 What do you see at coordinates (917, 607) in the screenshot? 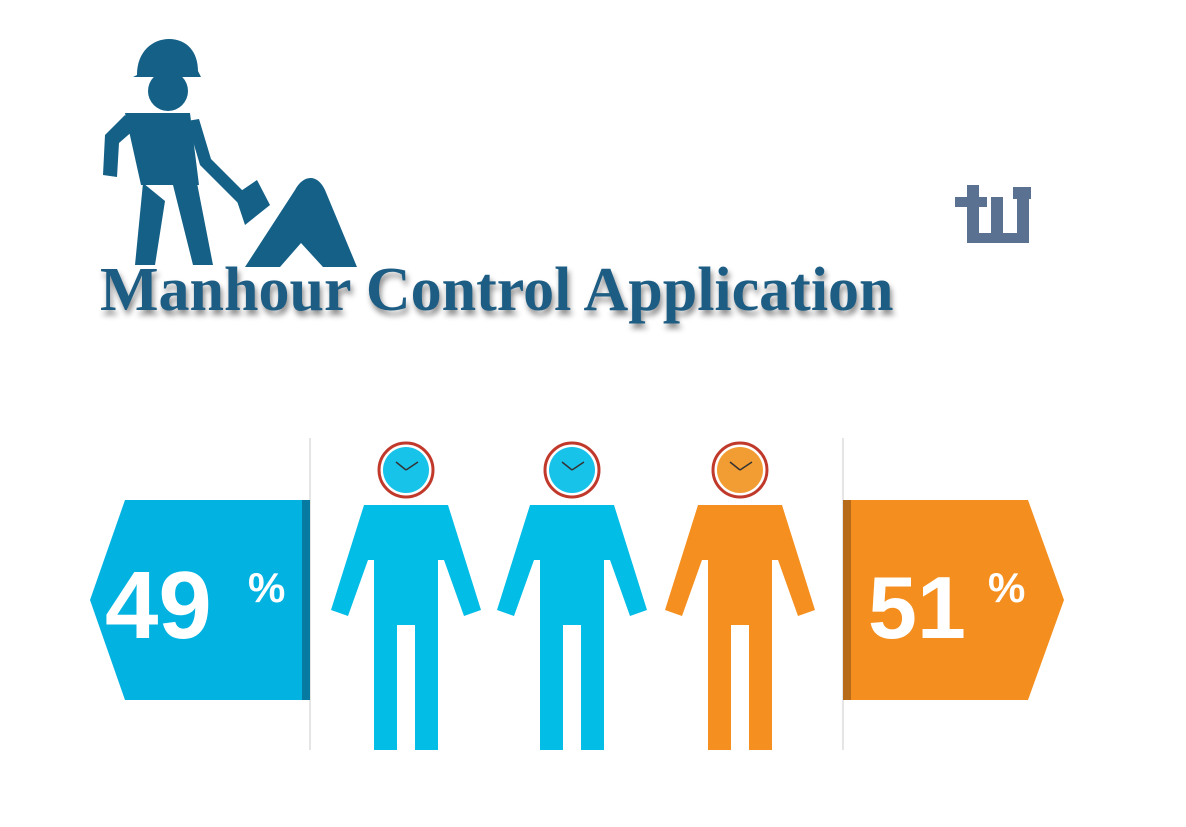
I see `stat-value-right: 51` at bounding box center [917, 607].